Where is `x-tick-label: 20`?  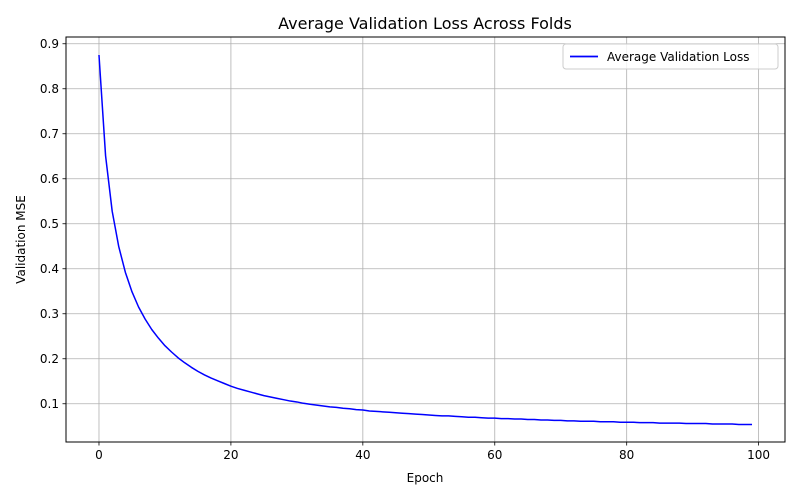 x-tick-label: 20 is located at coordinates (230, 455).